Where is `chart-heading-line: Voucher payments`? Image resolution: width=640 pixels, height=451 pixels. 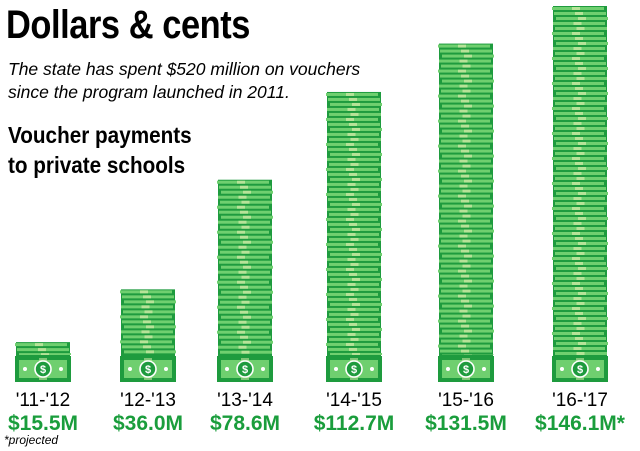 chart-heading-line: Voucher payments is located at coordinates (100, 135).